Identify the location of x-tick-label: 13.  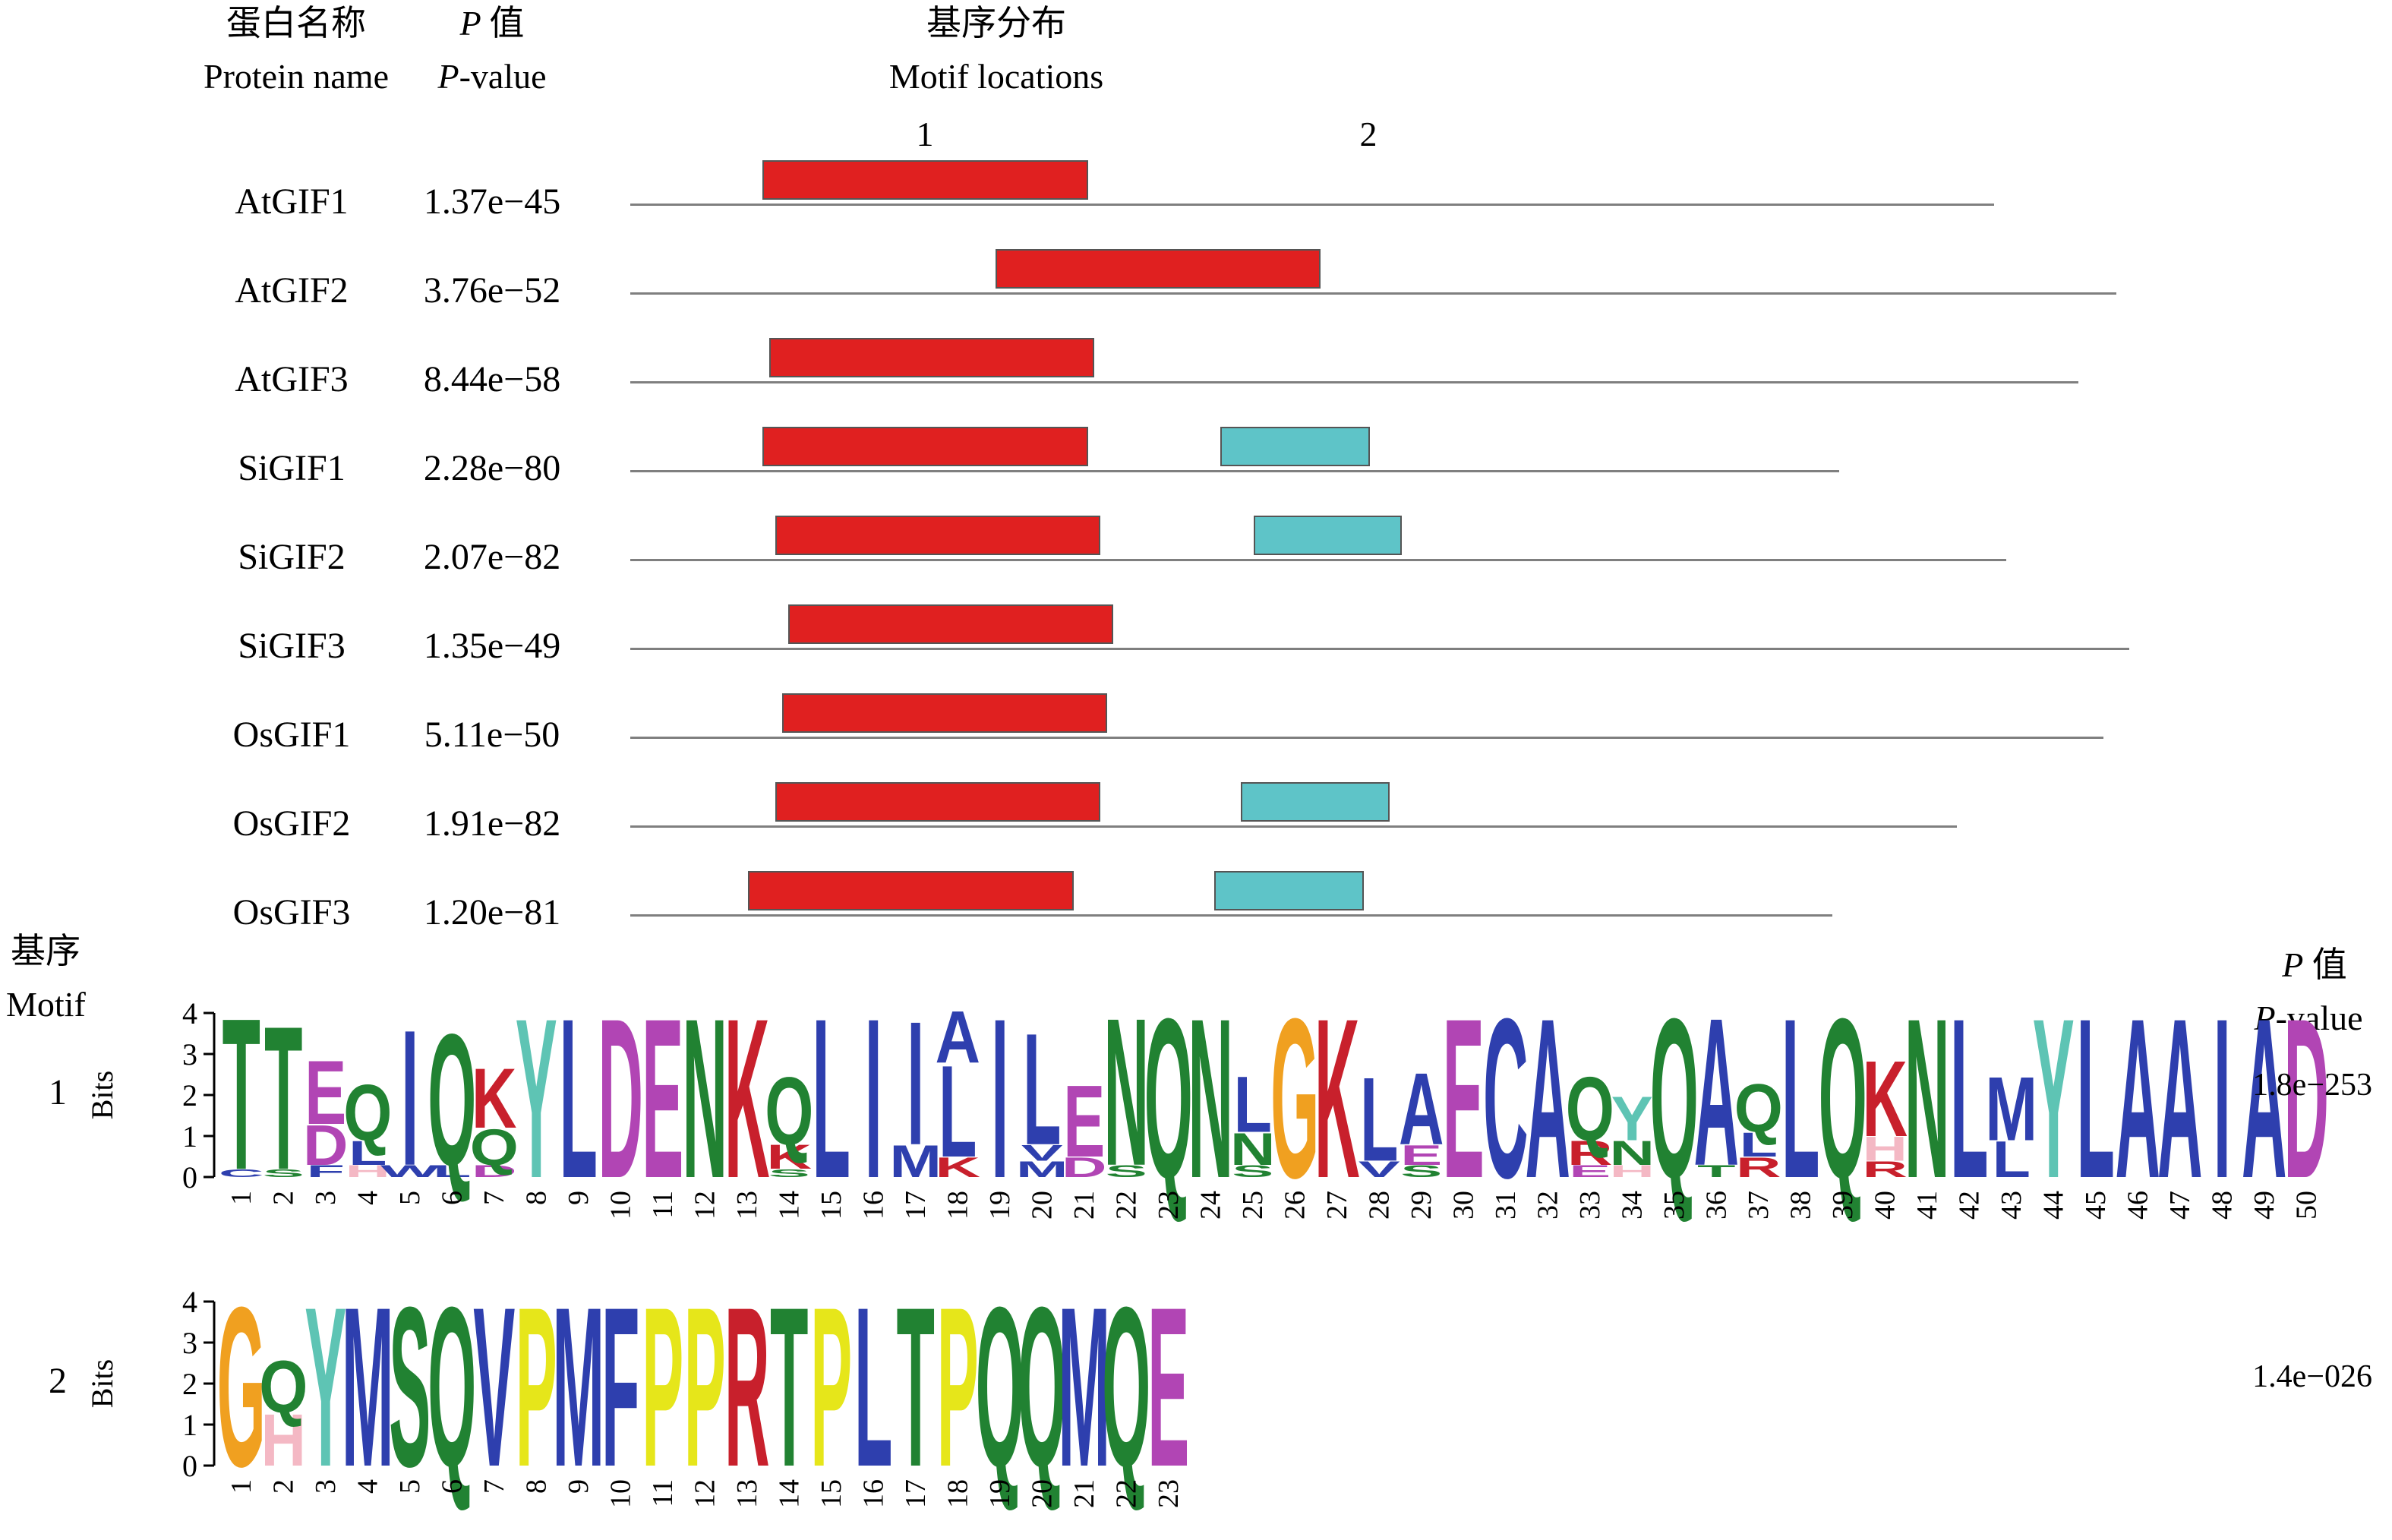
(747, 1205).